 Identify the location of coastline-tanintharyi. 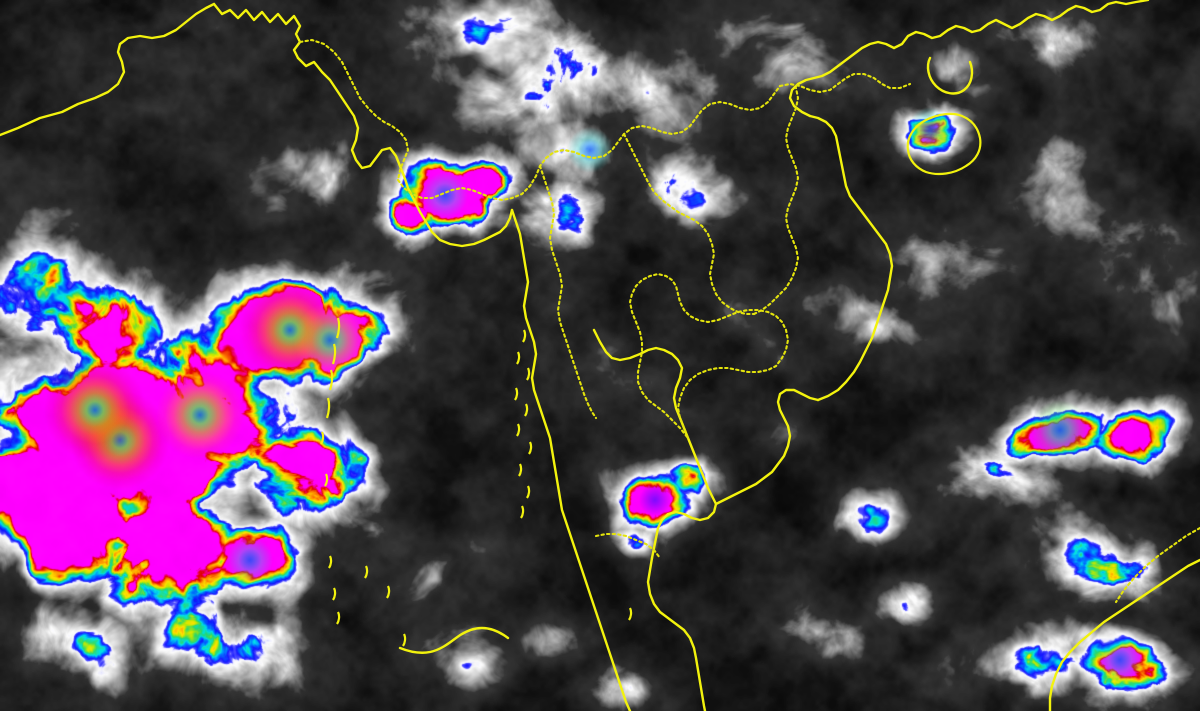
(571, 459).